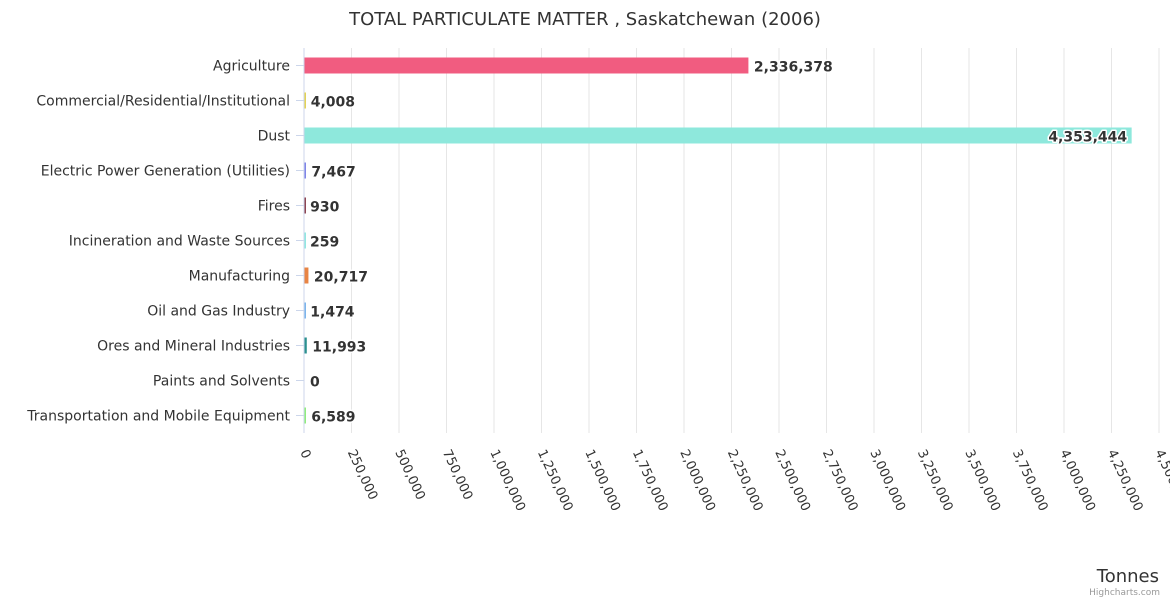 The image size is (1170, 600). What do you see at coordinates (1127, 576) in the screenshot?
I see `value-axis-title: Tonnes` at bounding box center [1127, 576].